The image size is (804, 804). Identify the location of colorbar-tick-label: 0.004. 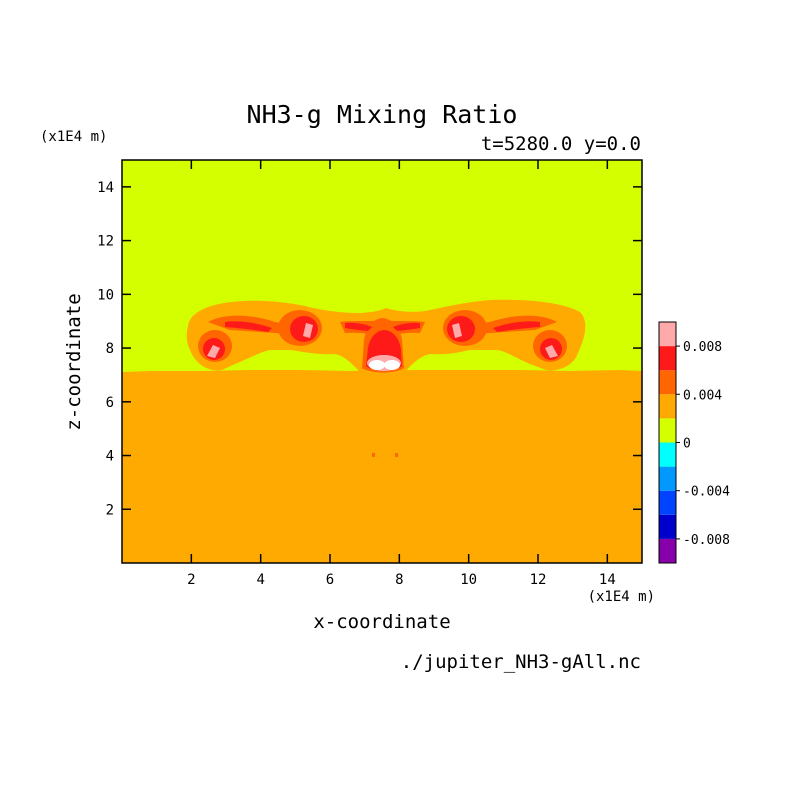
(702, 395).